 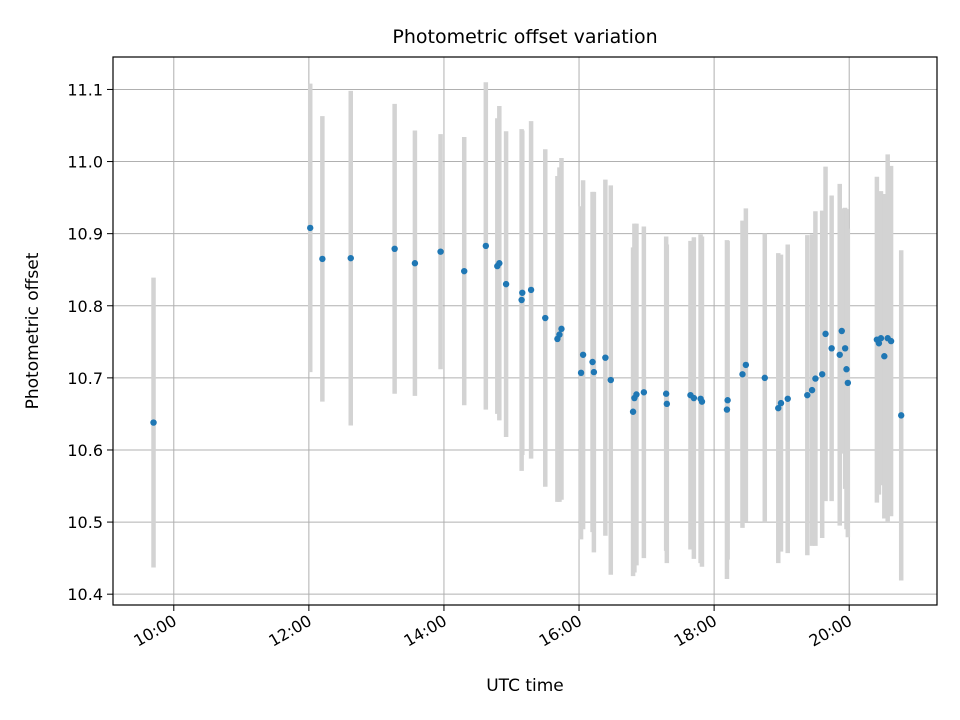 I want to click on y-tick-label: 10.9, so click(x=85, y=234).